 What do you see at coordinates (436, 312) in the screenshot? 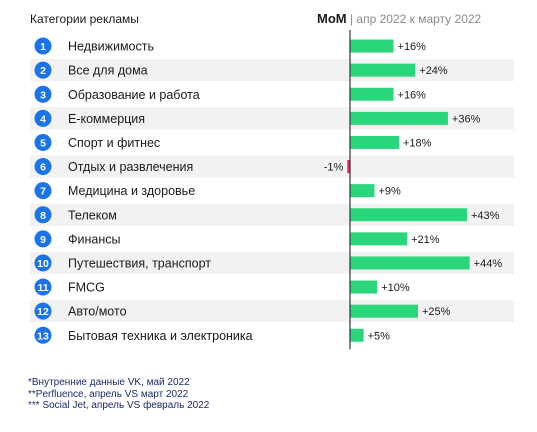
I see `value-label: +25%` at bounding box center [436, 312].